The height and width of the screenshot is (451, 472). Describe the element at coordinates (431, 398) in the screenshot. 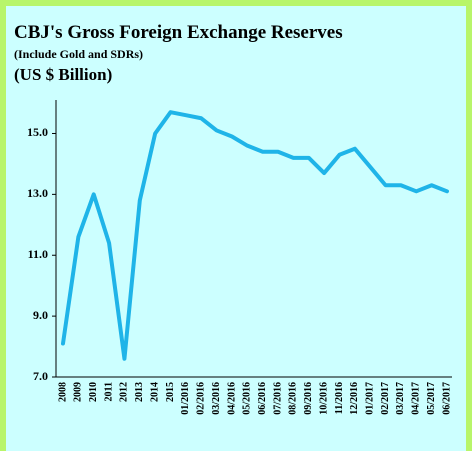

I see `x-tick-label: 05/2017` at that location.